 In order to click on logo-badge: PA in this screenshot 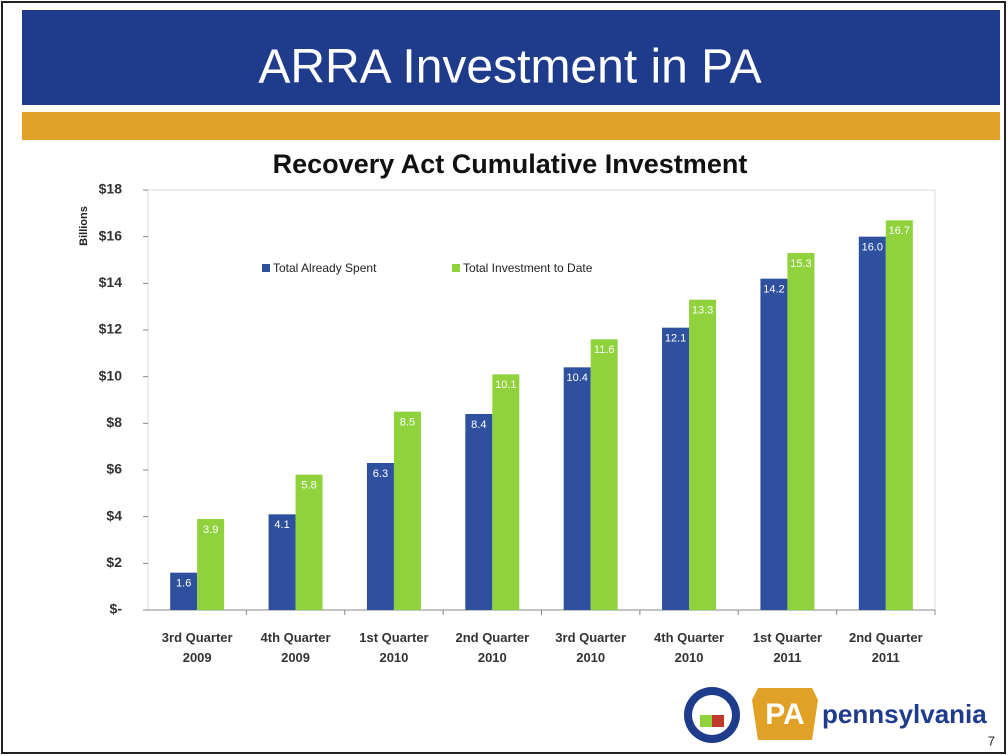, I will do `click(784, 714)`.